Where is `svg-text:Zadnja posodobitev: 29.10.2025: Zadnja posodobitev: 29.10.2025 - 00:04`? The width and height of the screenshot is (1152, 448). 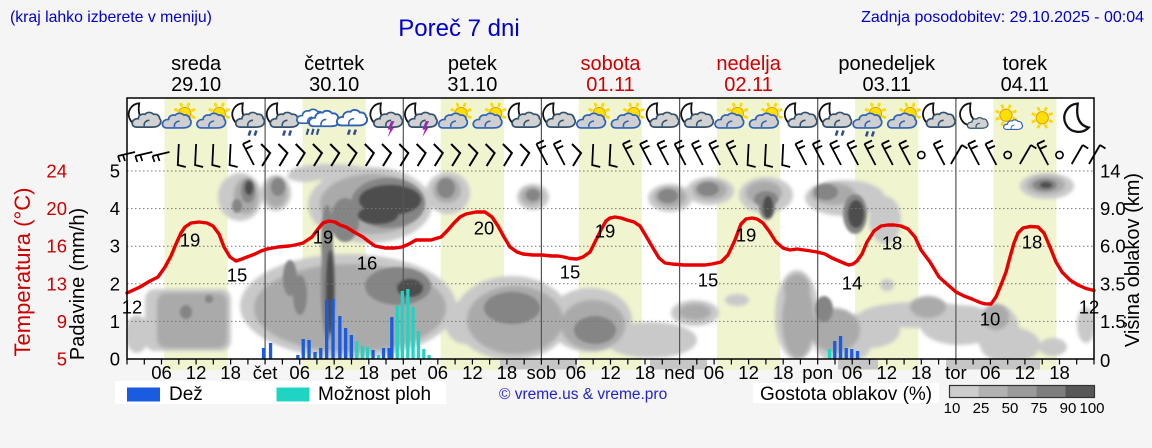
svg-text:Zadnja posodobitev: 29.10.2025: Zadnja posodobitev: 29.10.2025 - 00:04 is located at coordinates (1002, 17).